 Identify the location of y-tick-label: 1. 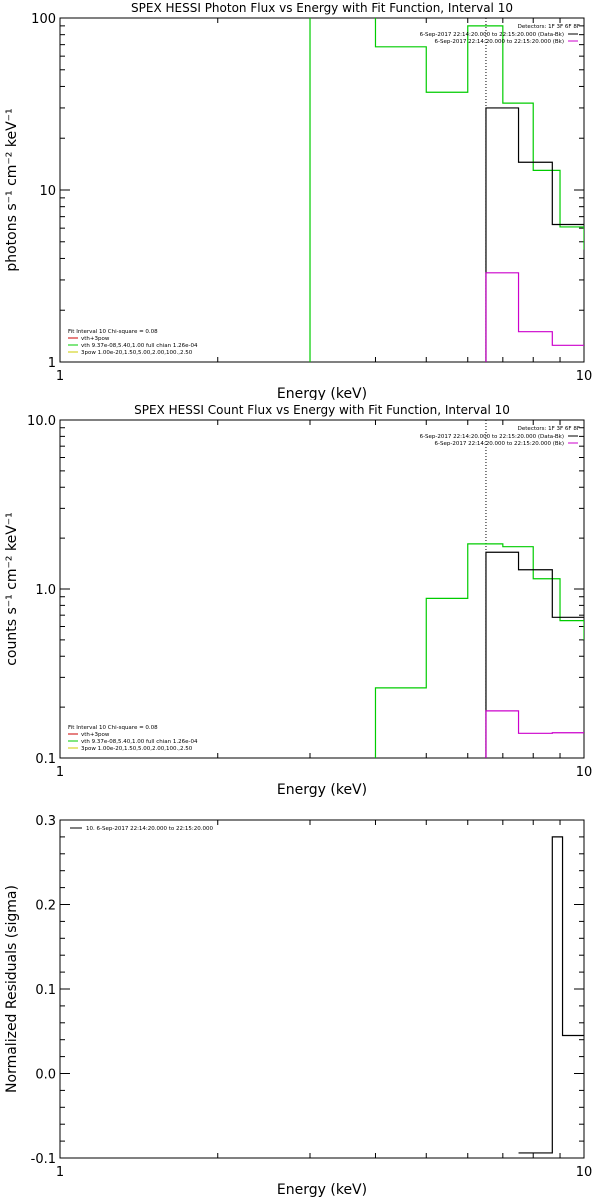
(52, 363).